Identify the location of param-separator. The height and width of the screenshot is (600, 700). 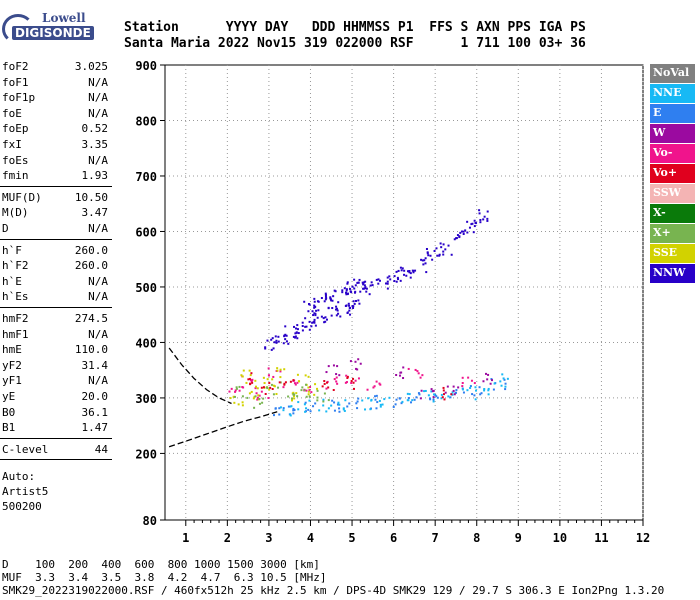
(56, 239).